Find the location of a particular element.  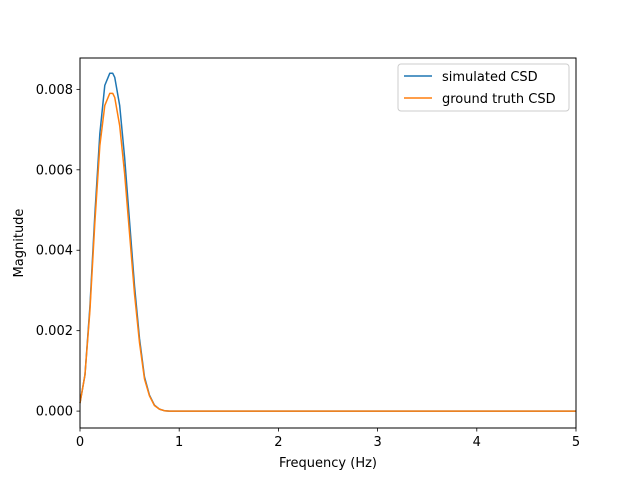

legend-label-1: ground truth CSD is located at coordinates (499, 99).